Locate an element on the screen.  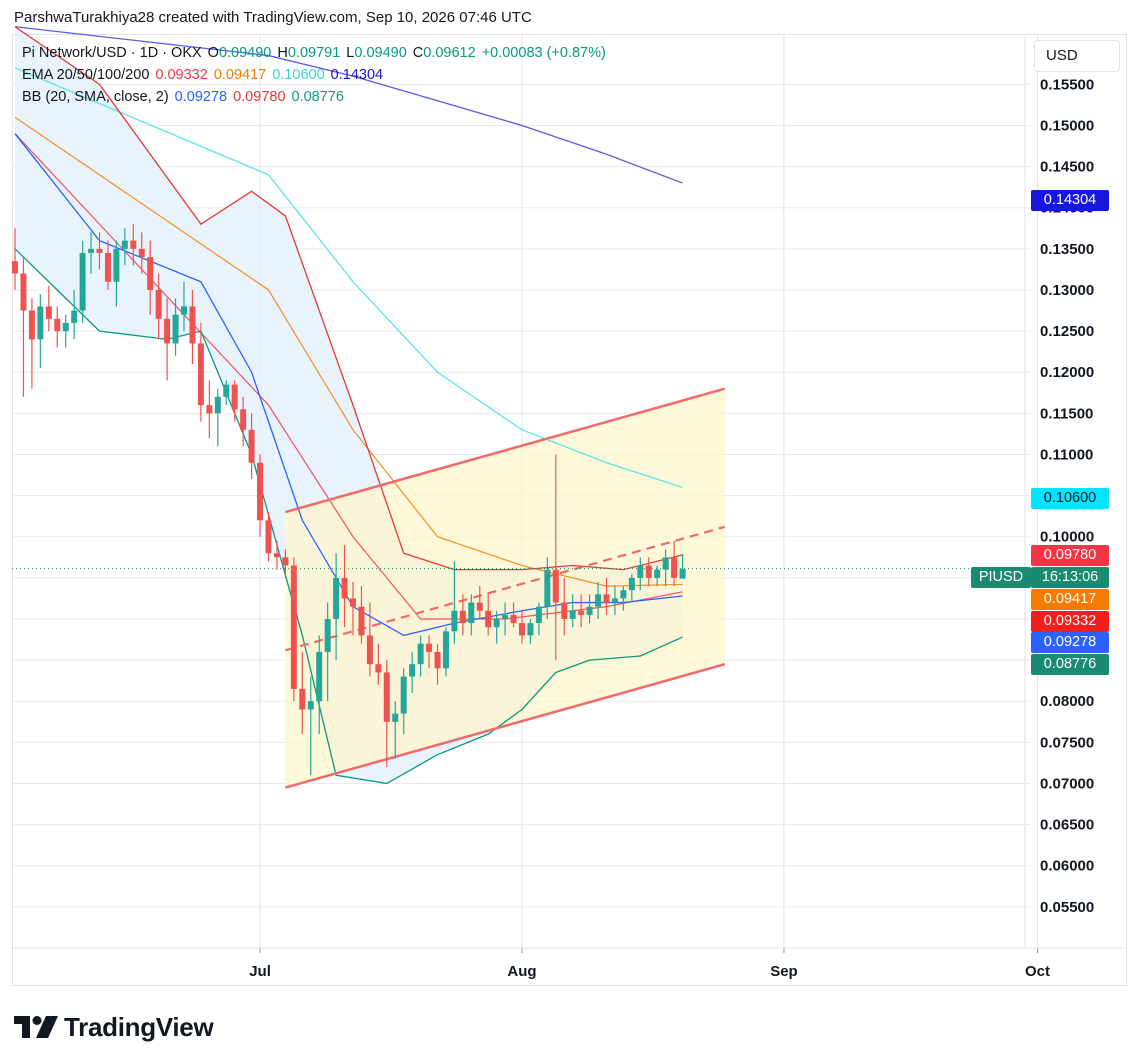
currency-selector: USD is located at coordinates (1077, 56).